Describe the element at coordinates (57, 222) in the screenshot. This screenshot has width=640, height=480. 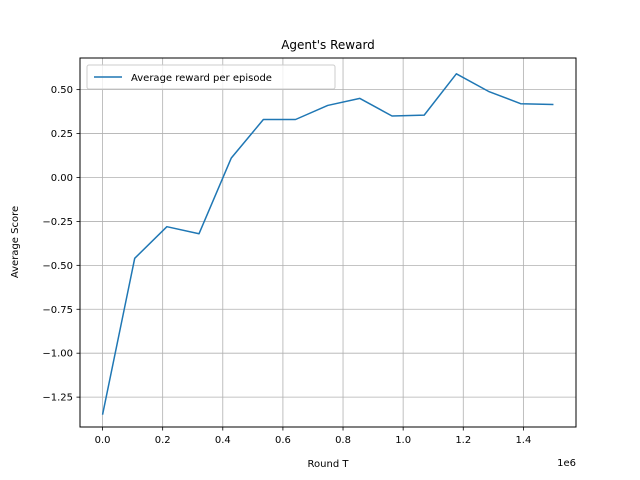
I see `y-tick-label: −0.25` at that location.